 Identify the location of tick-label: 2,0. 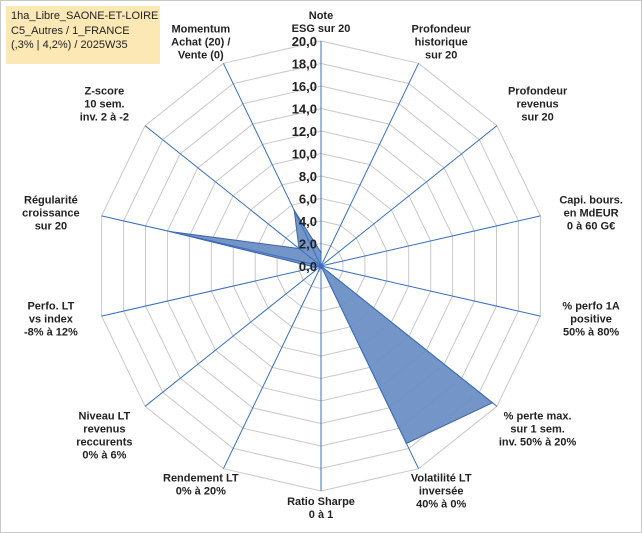
(308, 244).